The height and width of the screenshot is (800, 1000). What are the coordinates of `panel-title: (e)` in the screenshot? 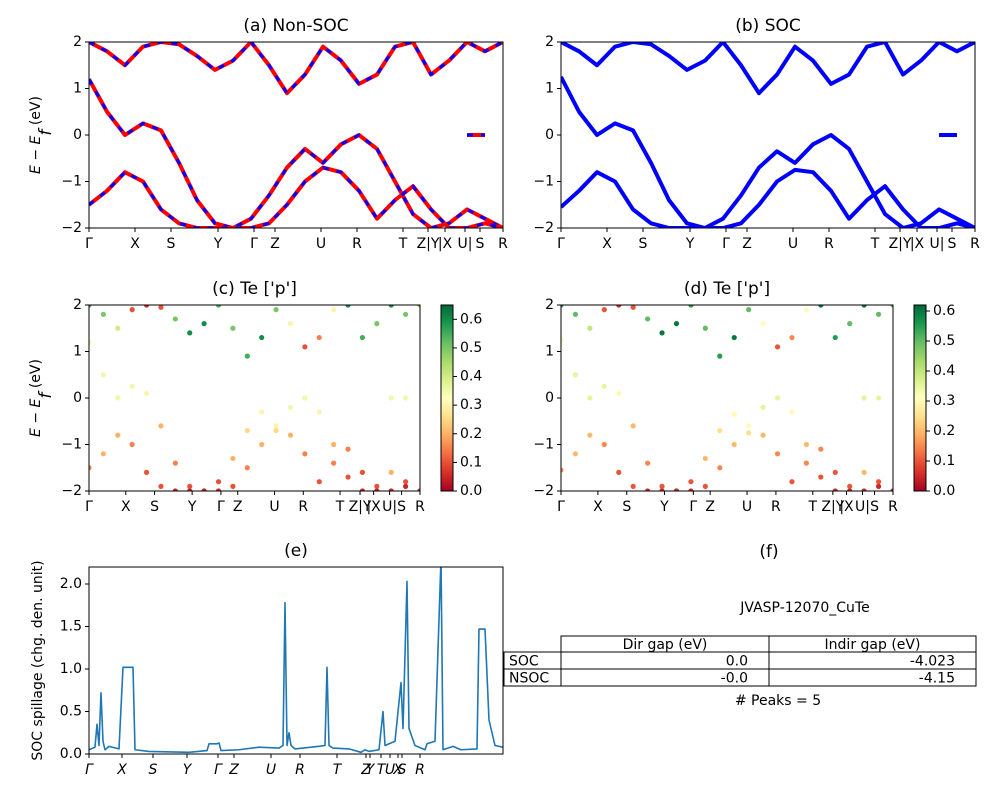 It's located at (296, 551).